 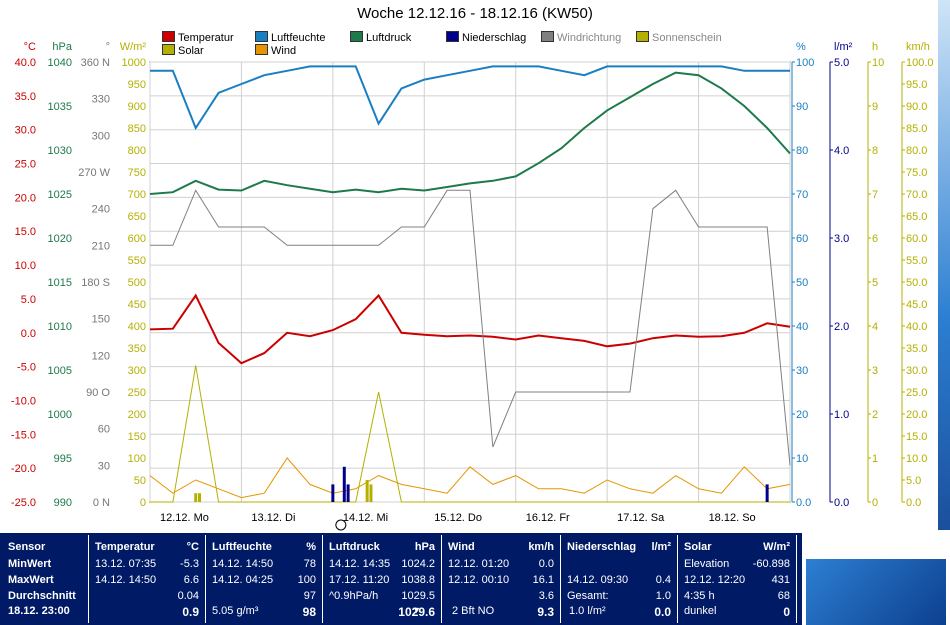 What do you see at coordinates (913, 503) in the screenshot?
I see `wind-tick-label: 0.0` at bounding box center [913, 503].